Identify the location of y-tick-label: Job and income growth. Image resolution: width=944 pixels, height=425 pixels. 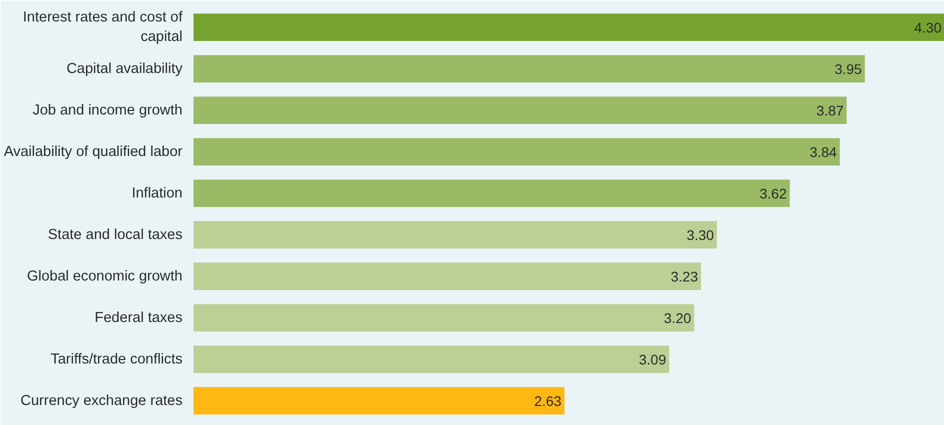
(107, 110).